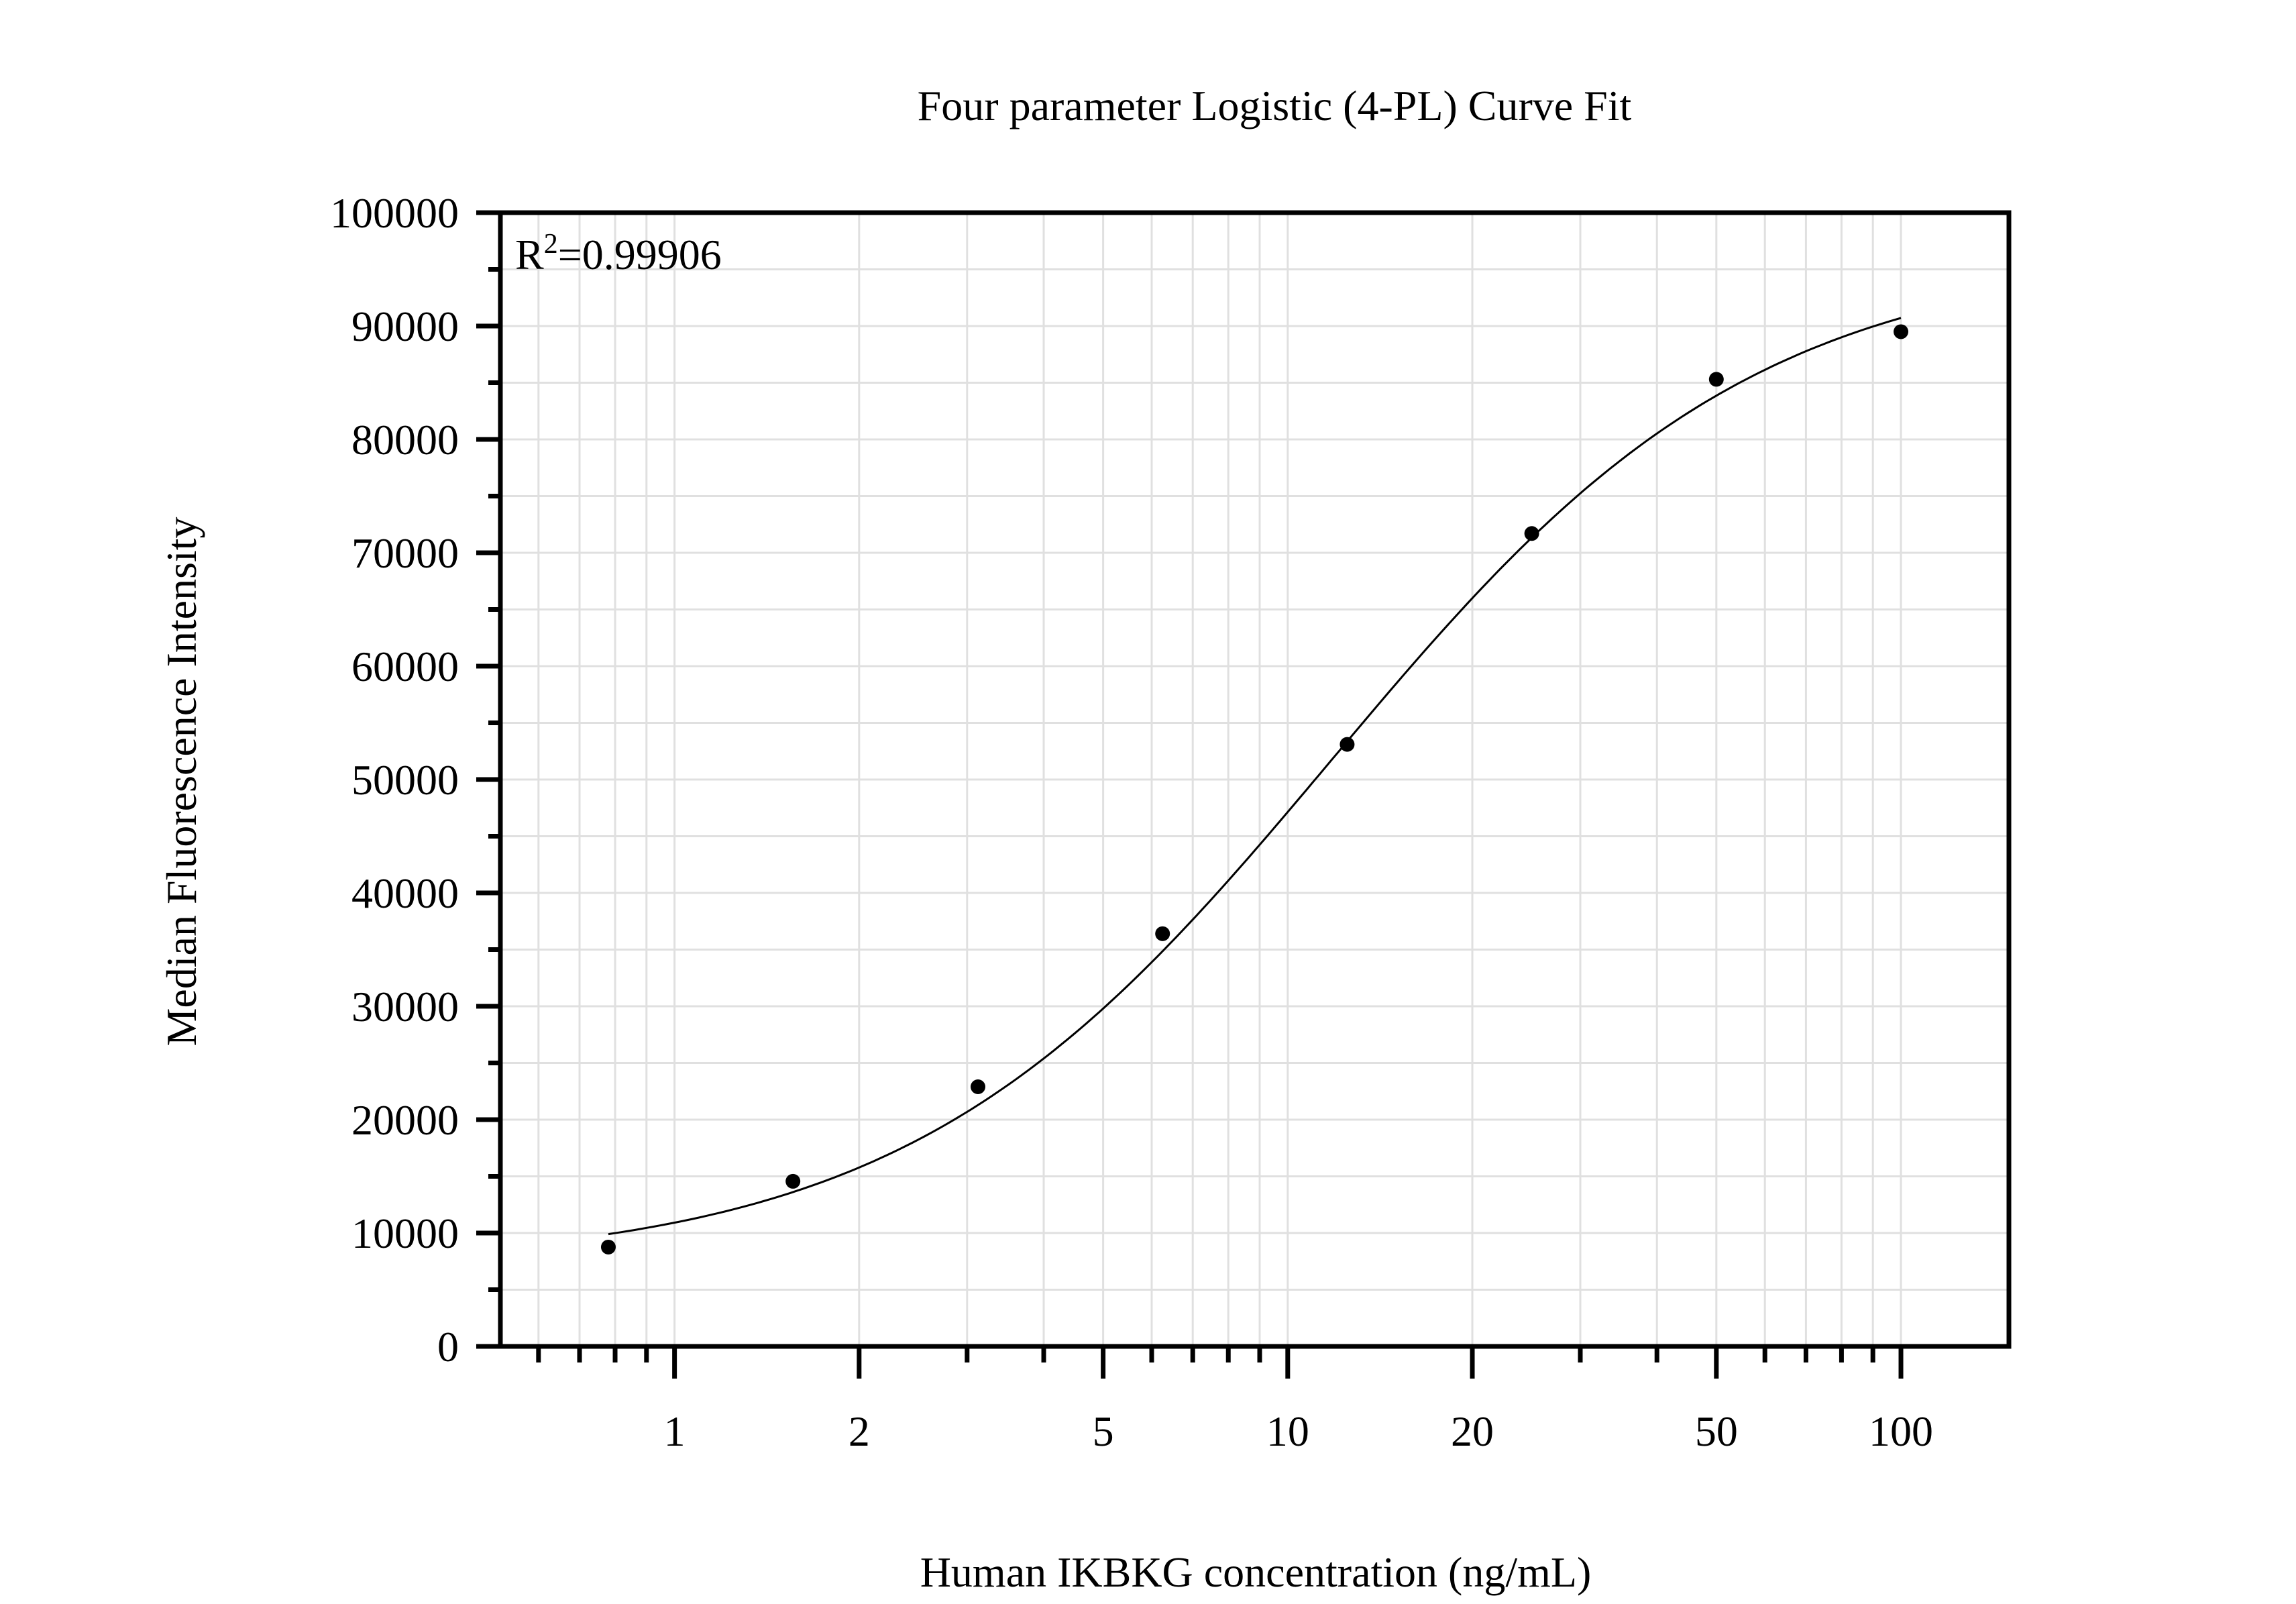  What do you see at coordinates (405, 780) in the screenshot?
I see `y-tick-label: 50000` at bounding box center [405, 780].